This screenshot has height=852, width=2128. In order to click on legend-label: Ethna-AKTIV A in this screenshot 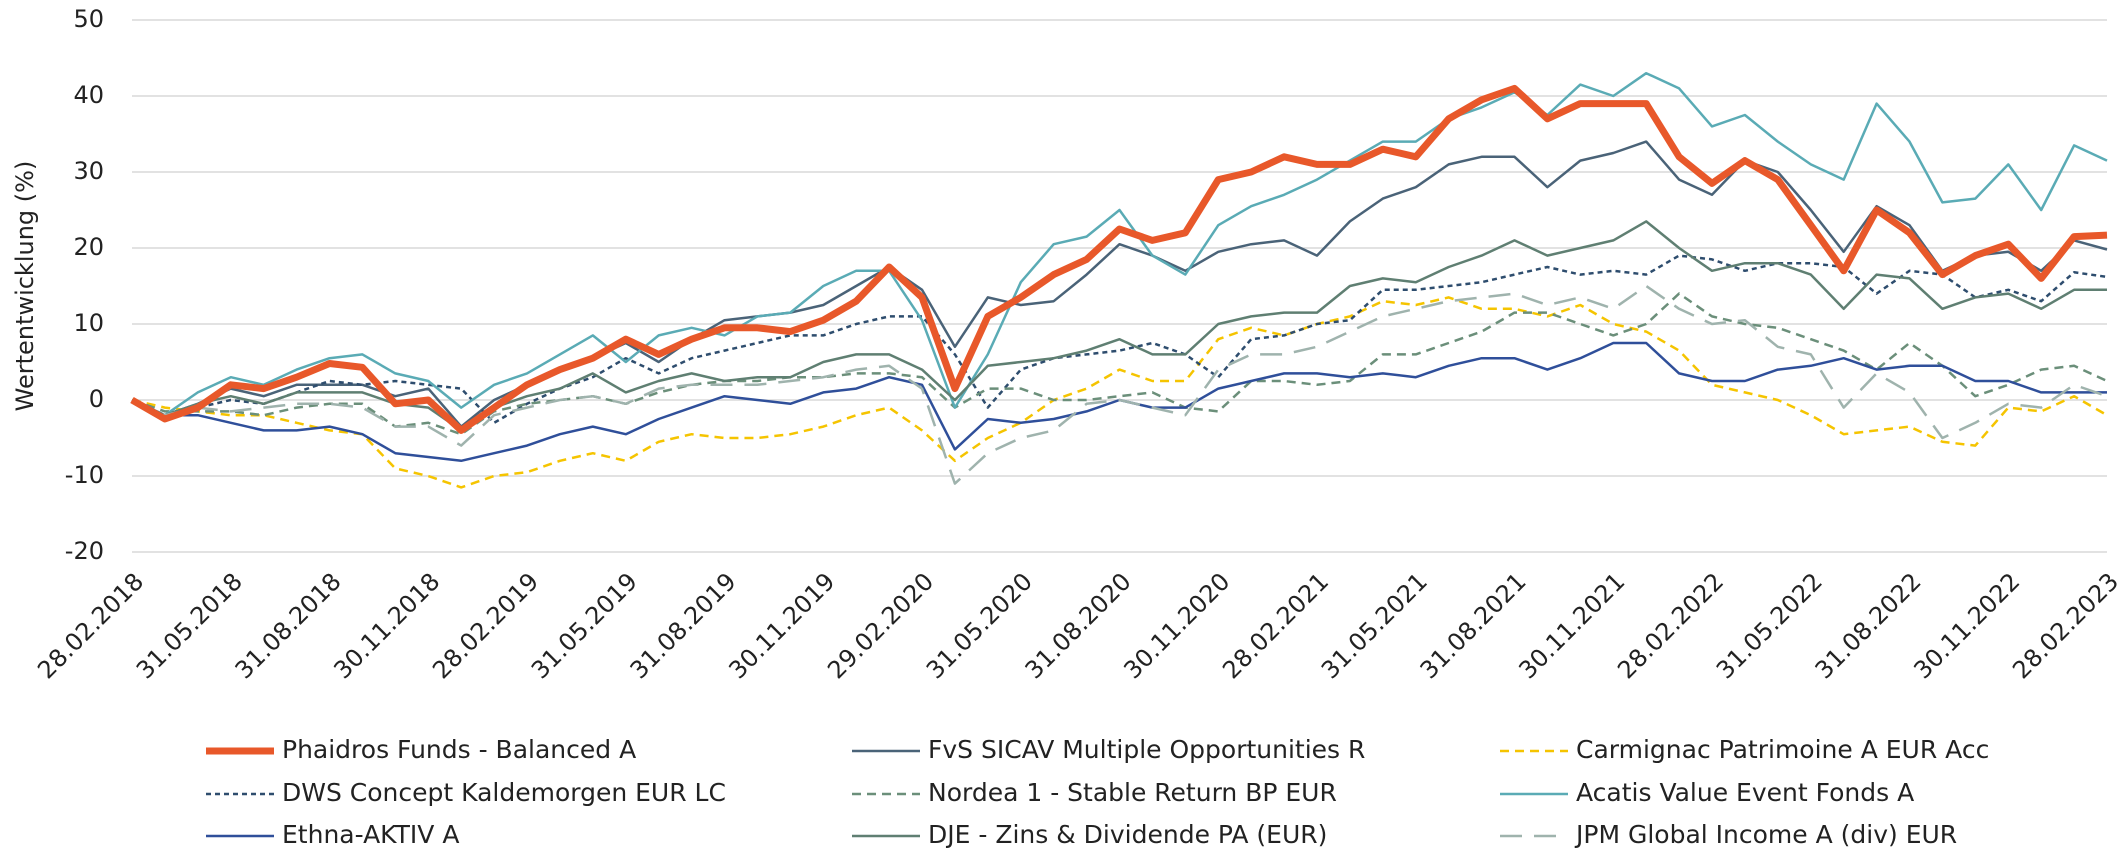, I will do `click(370, 834)`.